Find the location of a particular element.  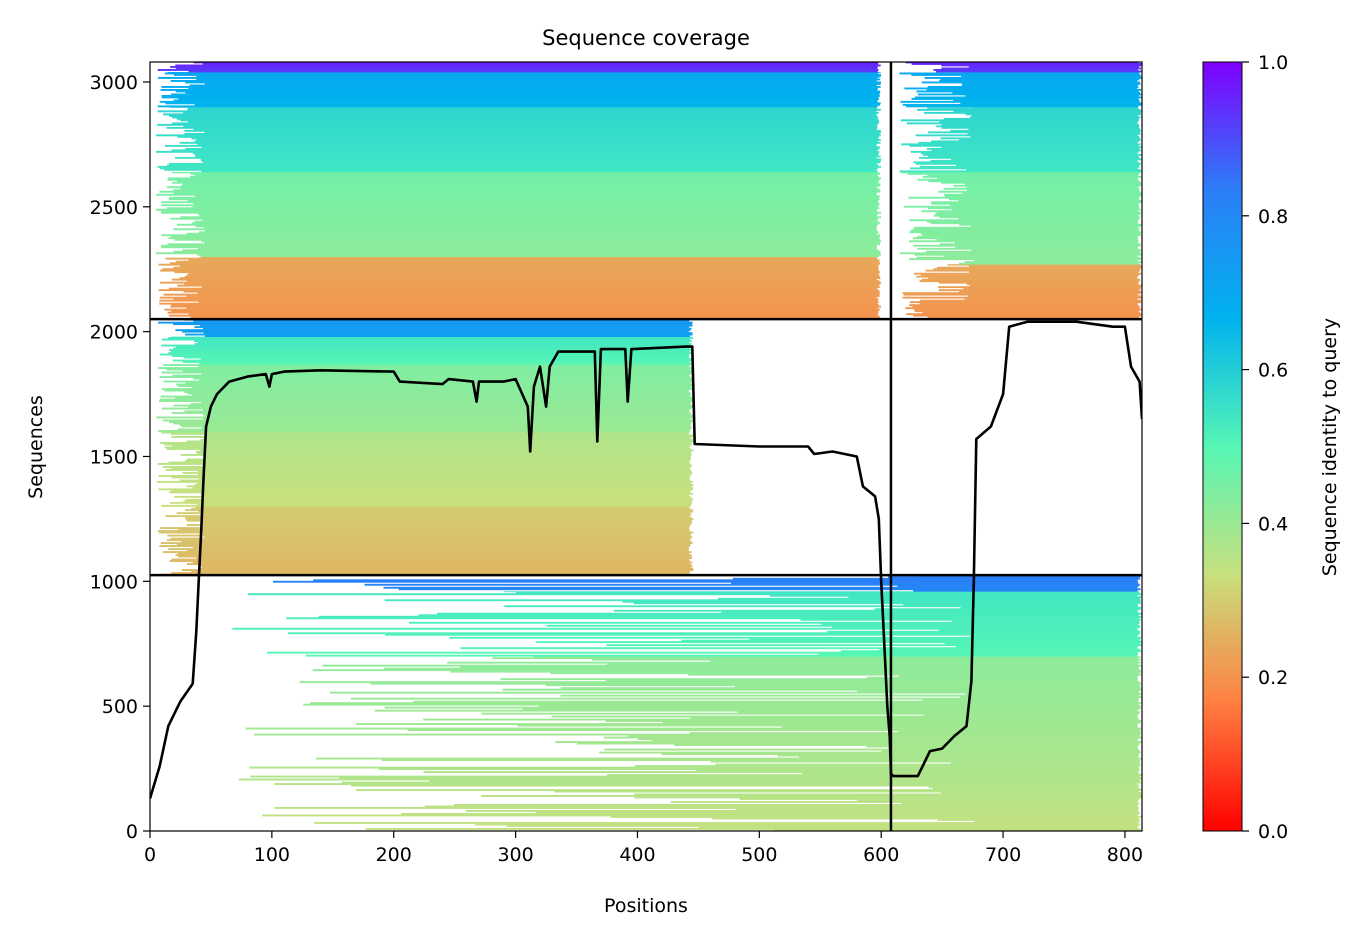

y-axis: 0 500 1000 1500 2000 2500 3000 is located at coordinates (120, 457).